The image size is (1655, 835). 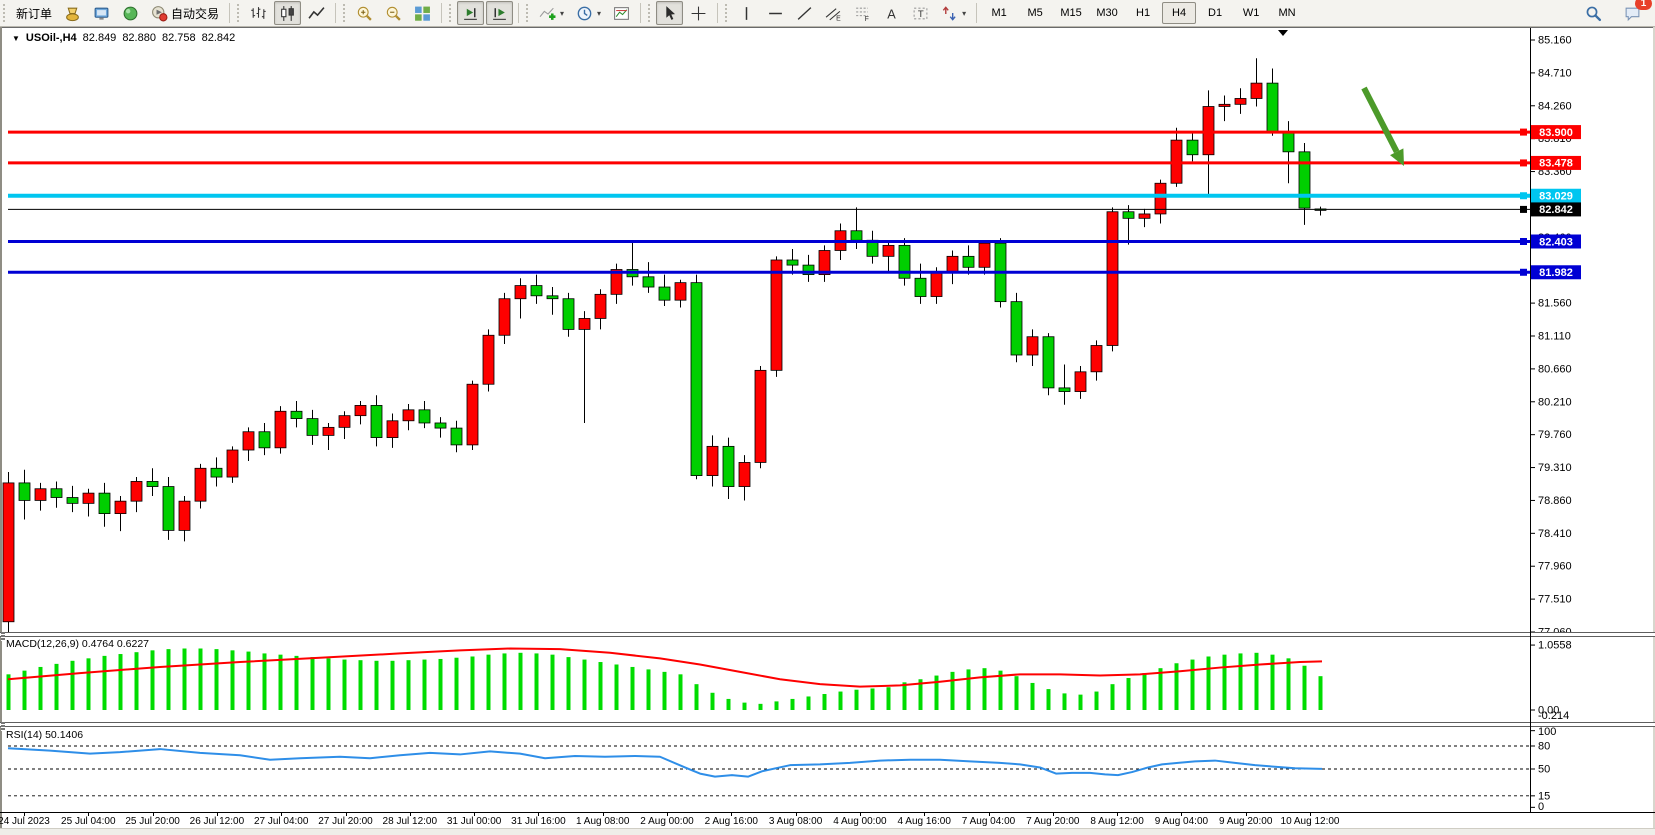 I want to click on timeframe-m15-button: M15, so click(x=1071, y=13).